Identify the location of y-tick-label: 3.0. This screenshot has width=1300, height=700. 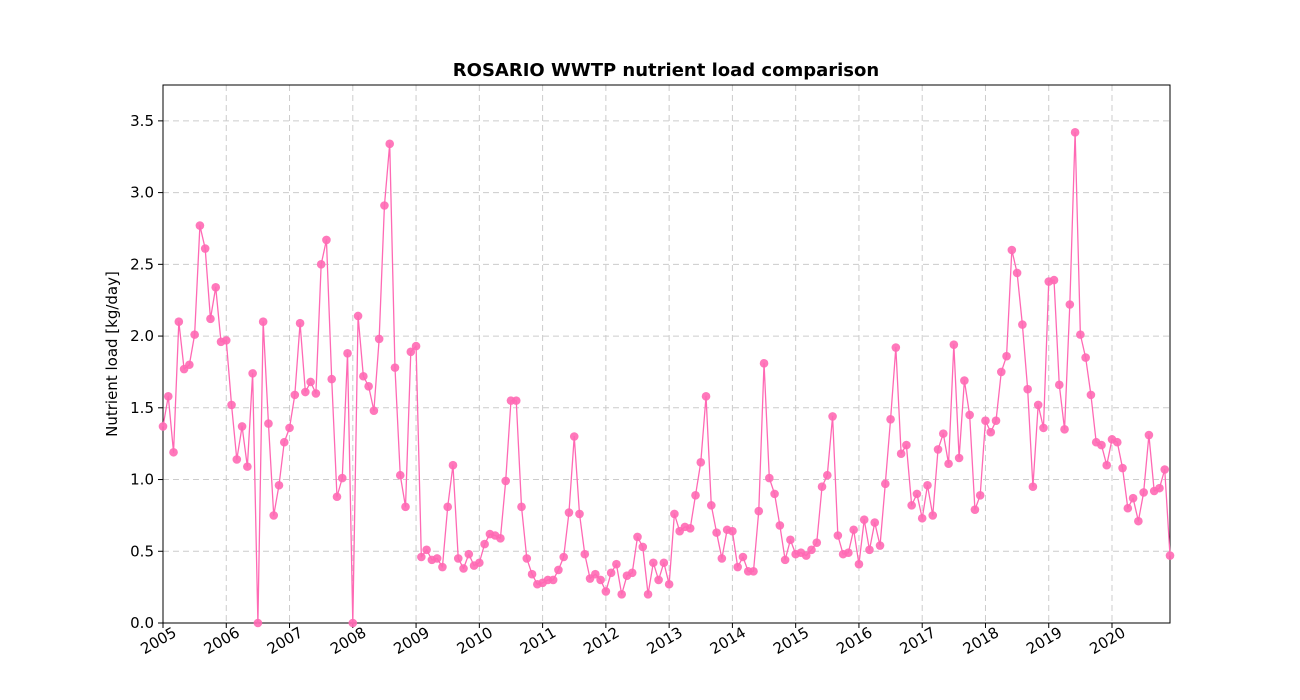
(142, 193).